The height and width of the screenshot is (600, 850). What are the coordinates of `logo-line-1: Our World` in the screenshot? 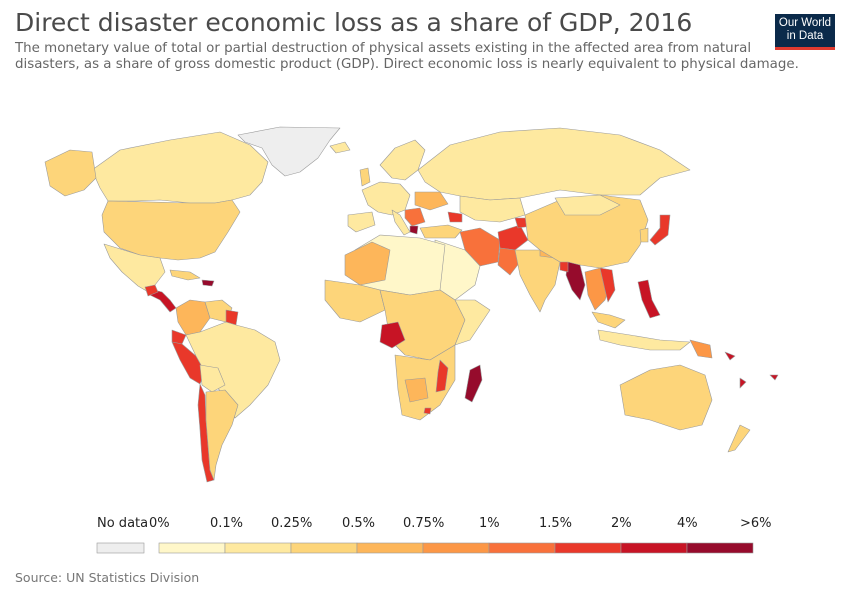 It's located at (805, 23).